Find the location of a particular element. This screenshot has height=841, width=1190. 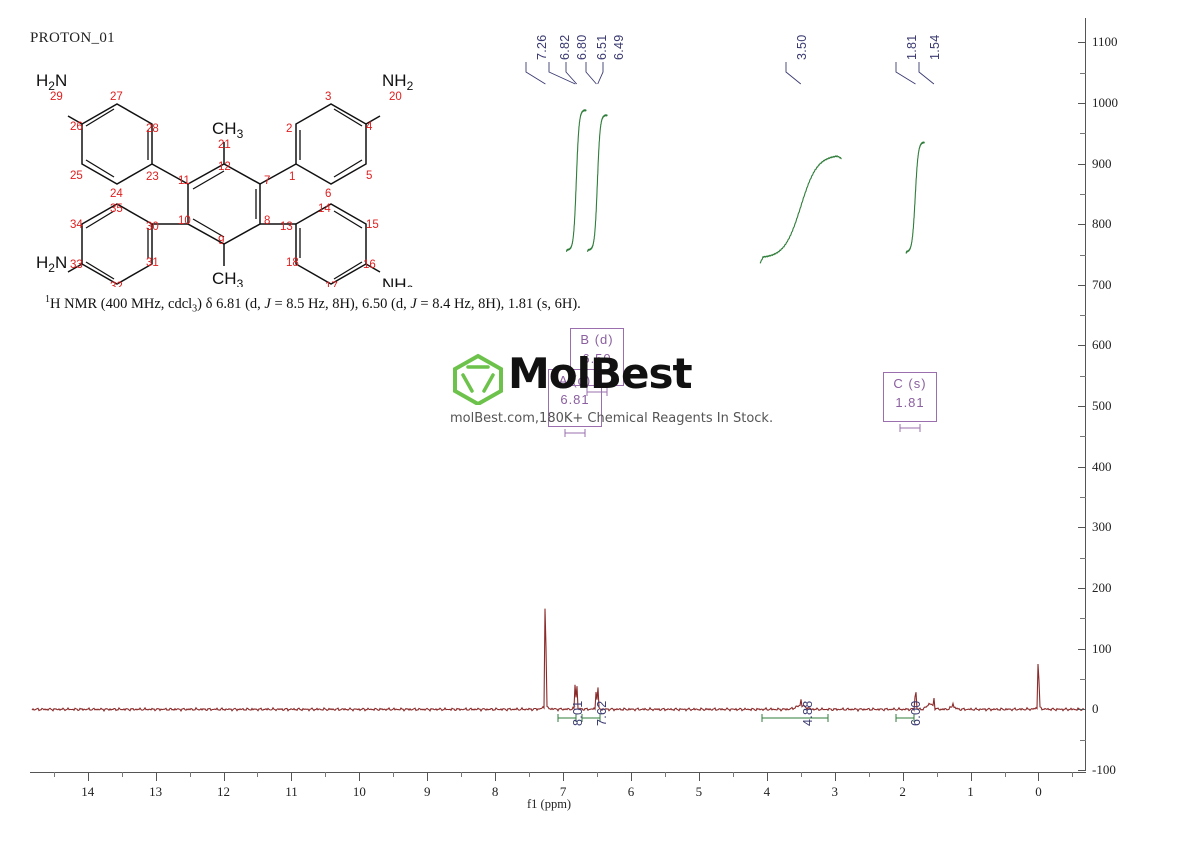

multiplet-shift: 6.81 is located at coordinates (575, 399).